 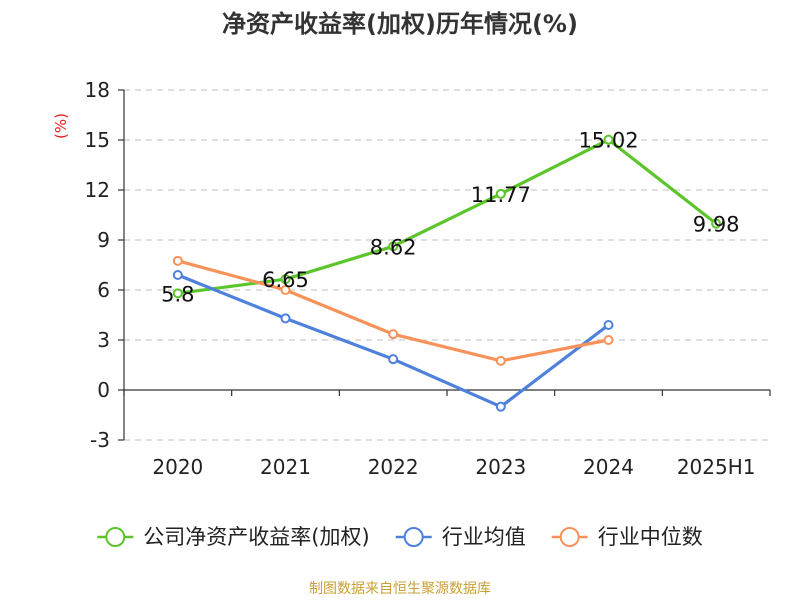 What do you see at coordinates (103, 240) in the screenshot?
I see `y-tick-label: 9` at bounding box center [103, 240].